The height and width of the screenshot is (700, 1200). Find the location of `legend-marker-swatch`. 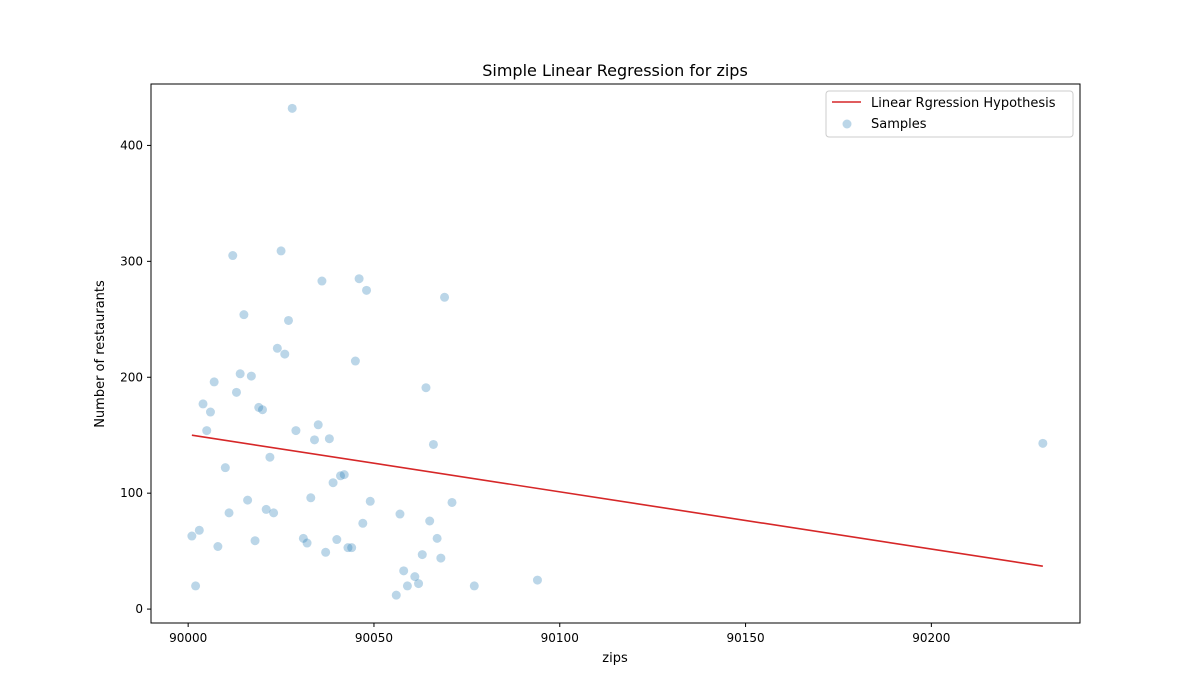

legend-marker-swatch is located at coordinates (847, 124).